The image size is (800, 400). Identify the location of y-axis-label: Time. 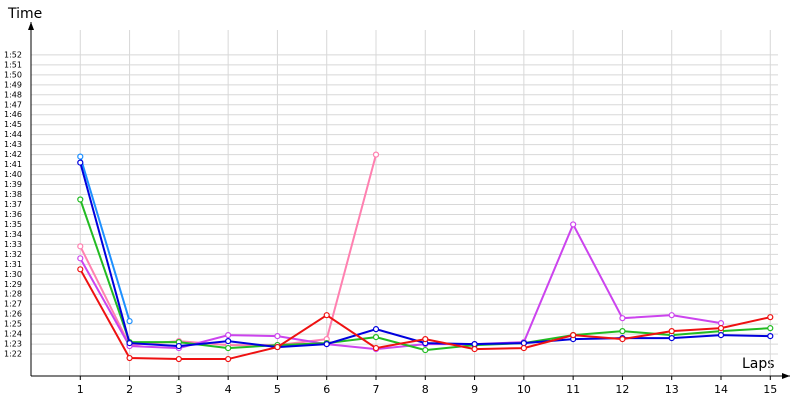
(24, 14).